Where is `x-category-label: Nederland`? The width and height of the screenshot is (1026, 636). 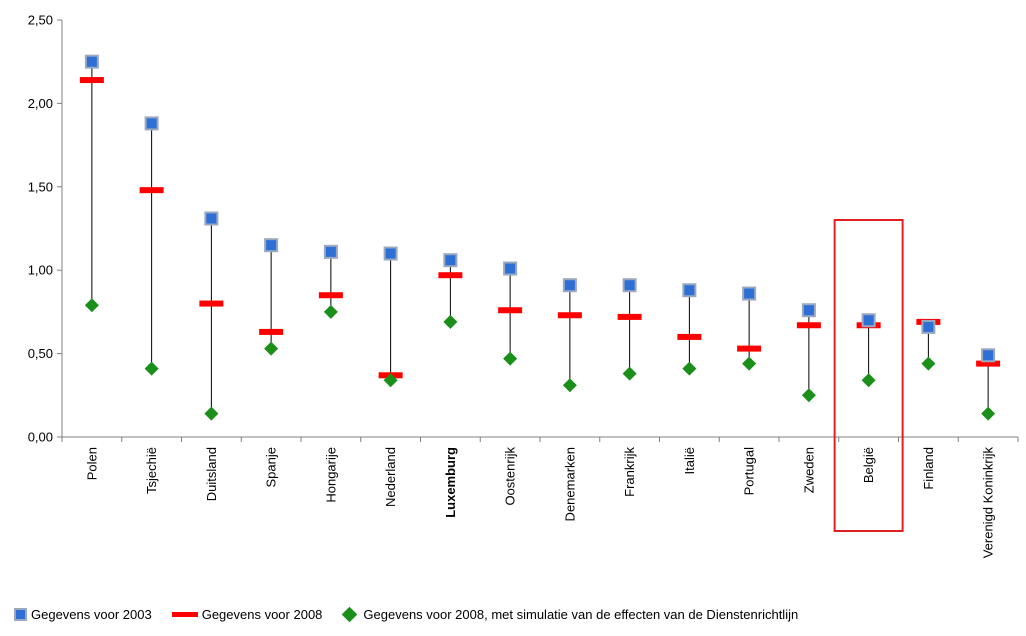
x-category-label: Nederland is located at coordinates (390, 477).